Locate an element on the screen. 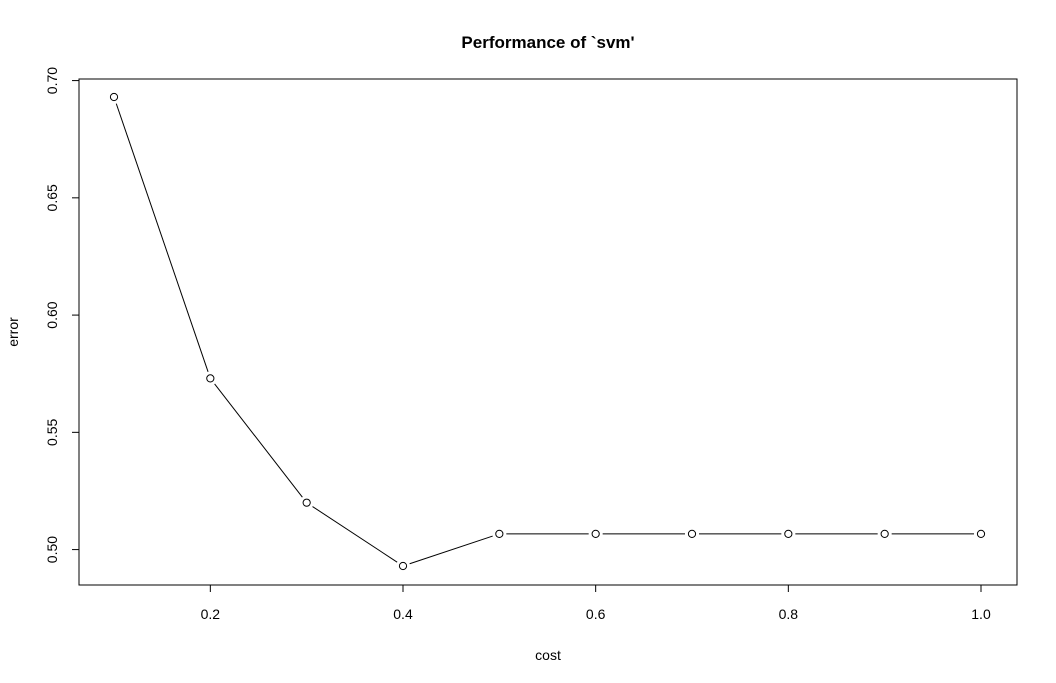 The image size is (1056, 683). y-tick-label: 0.70 is located at coordinates (52, 80).